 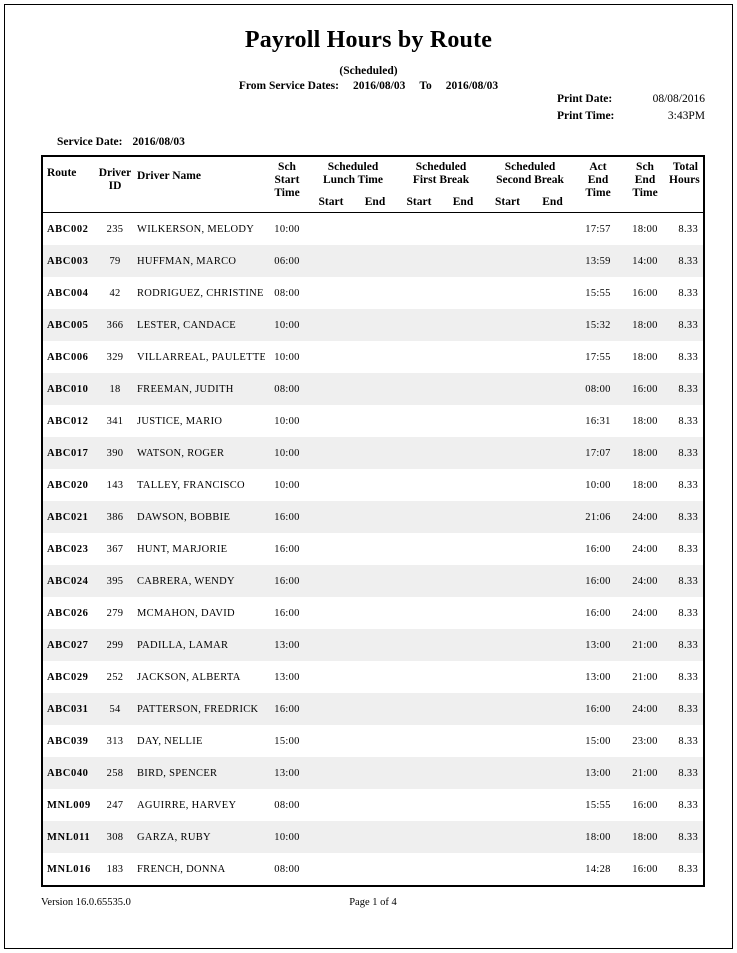 I want to click on cell-route: ABC040, so click(x=68, y=773).